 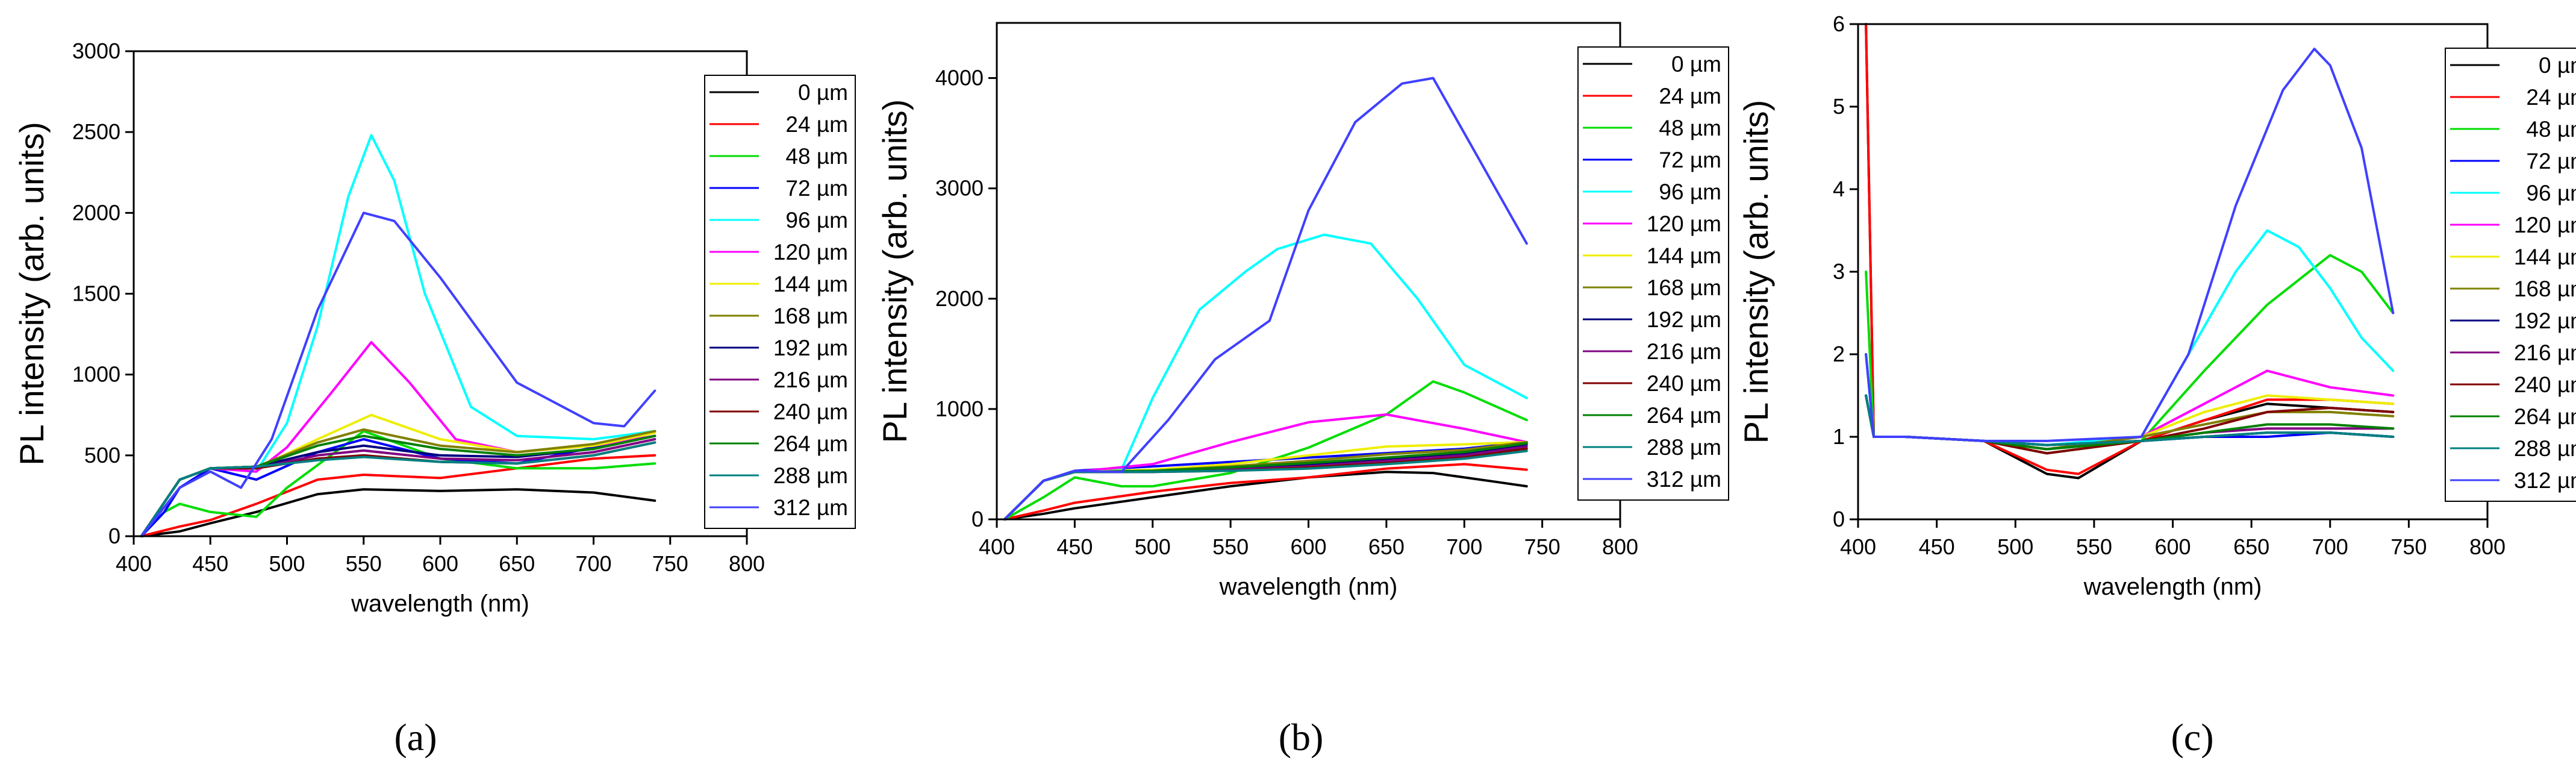 What do you see at coordinates (96, 213) in the screenshot?
I see `y-tick-label: 2000` at bounding box center [96, 213].